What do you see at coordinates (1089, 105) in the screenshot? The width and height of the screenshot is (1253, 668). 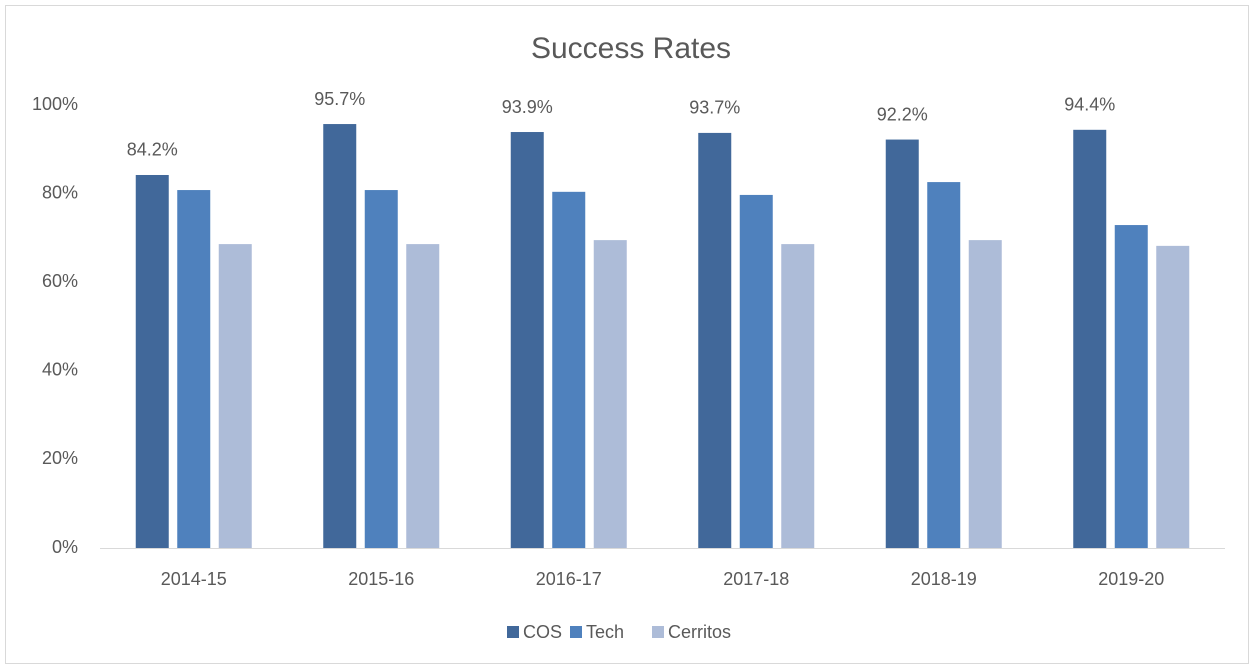 I see `data-label: 94.4%` at bounding box center [1089, 105].